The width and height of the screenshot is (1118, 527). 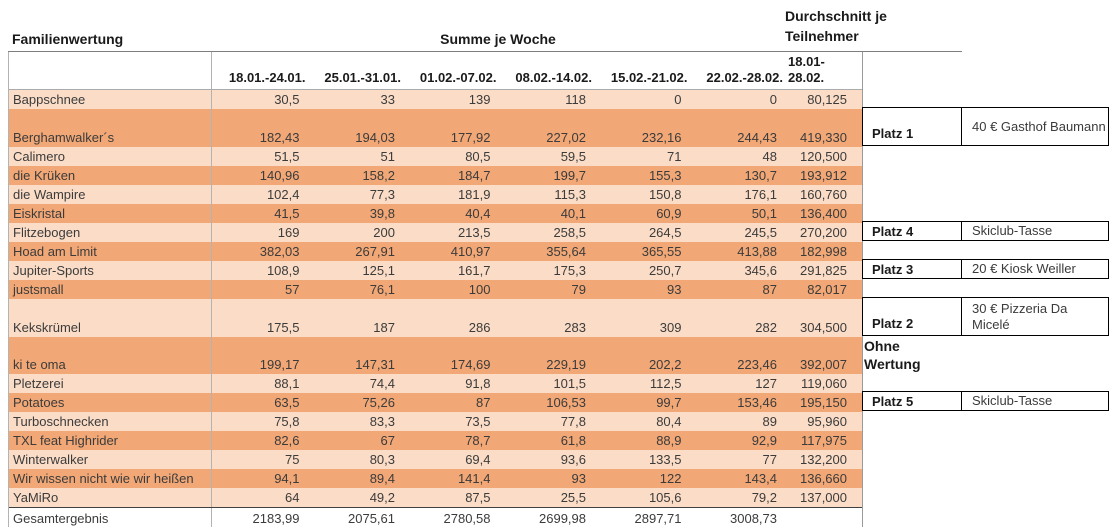 What do you see at coordinates (823, 364) in the screenshot?
I see `average-score-cell: 392,007` at bounding box center [823, 364].